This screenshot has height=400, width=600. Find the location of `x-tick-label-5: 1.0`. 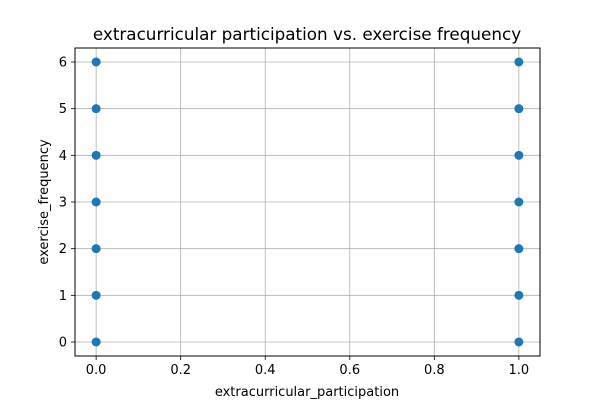

x-tick-label-5: 1.0 is located at coordinates (519, 370).